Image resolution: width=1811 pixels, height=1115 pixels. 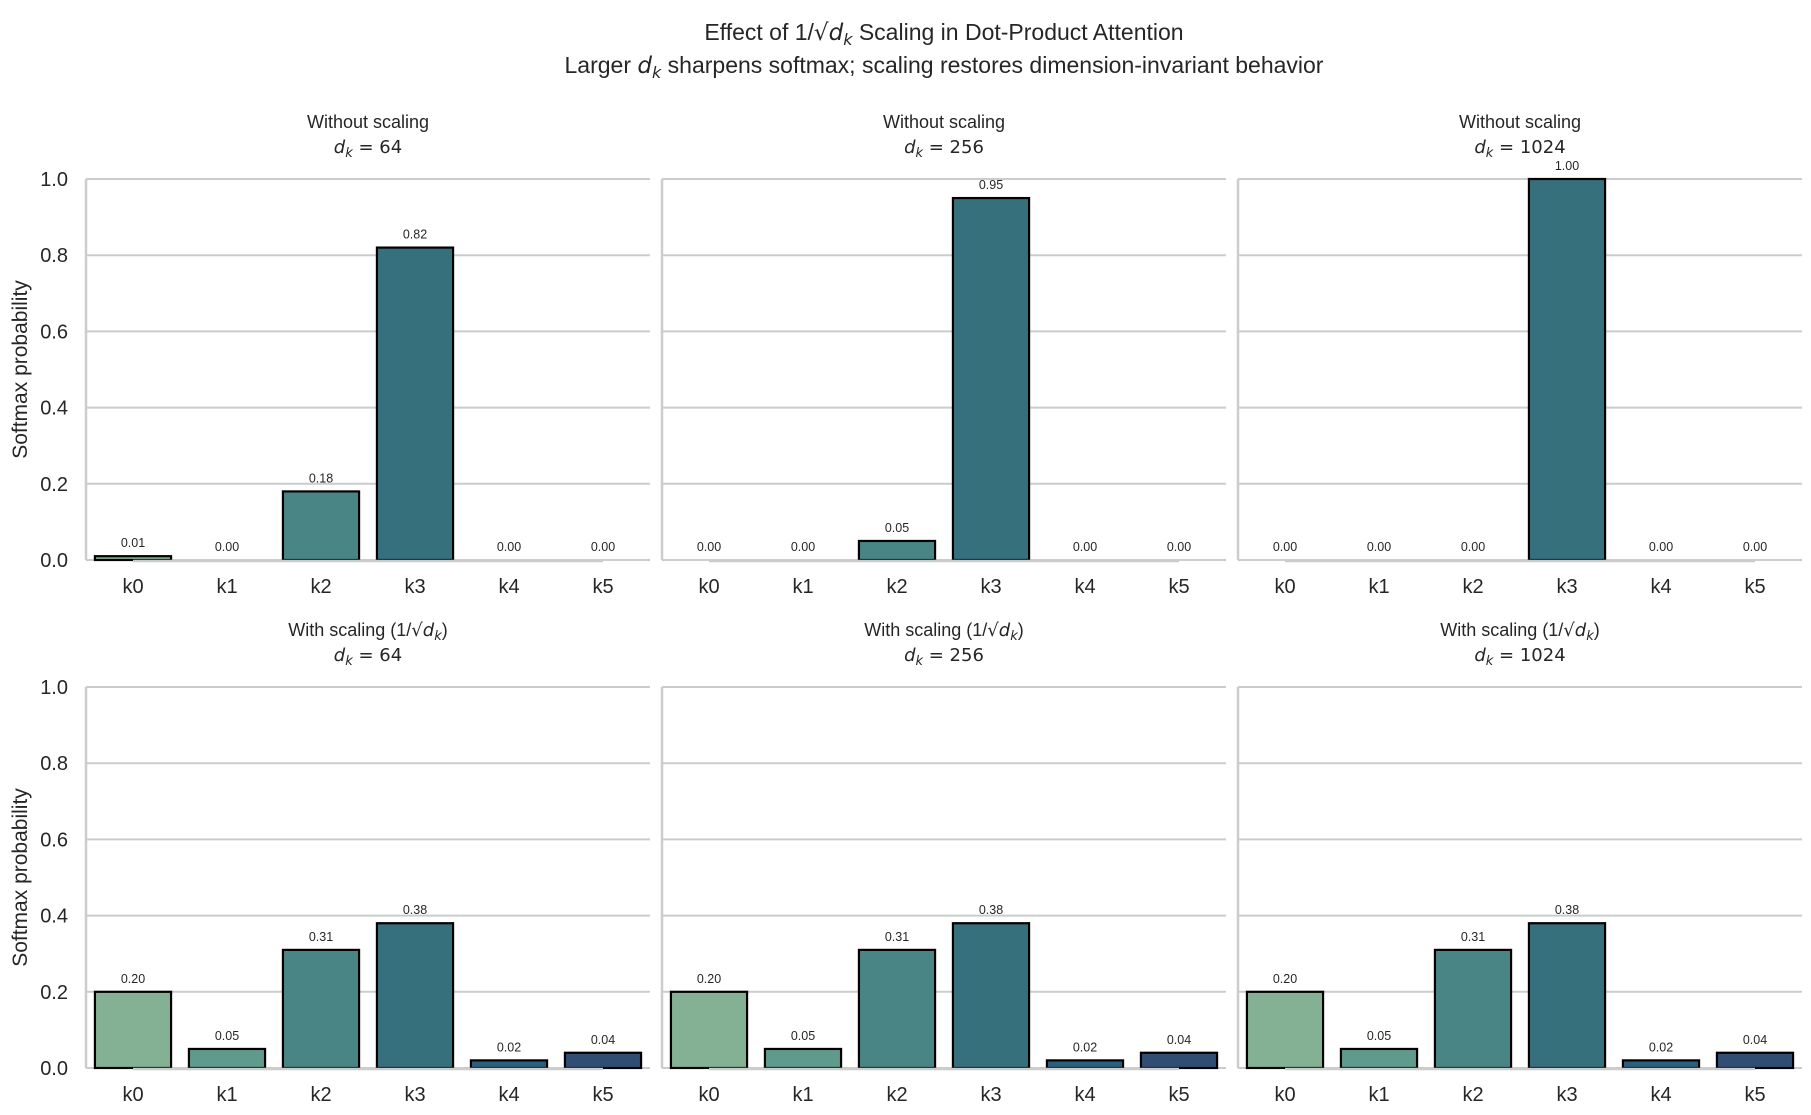 What do you see at coordinates (1179, 1040) in the screenshot?
I see `data-label: 0.04` at bounding box center [1179, 1040].